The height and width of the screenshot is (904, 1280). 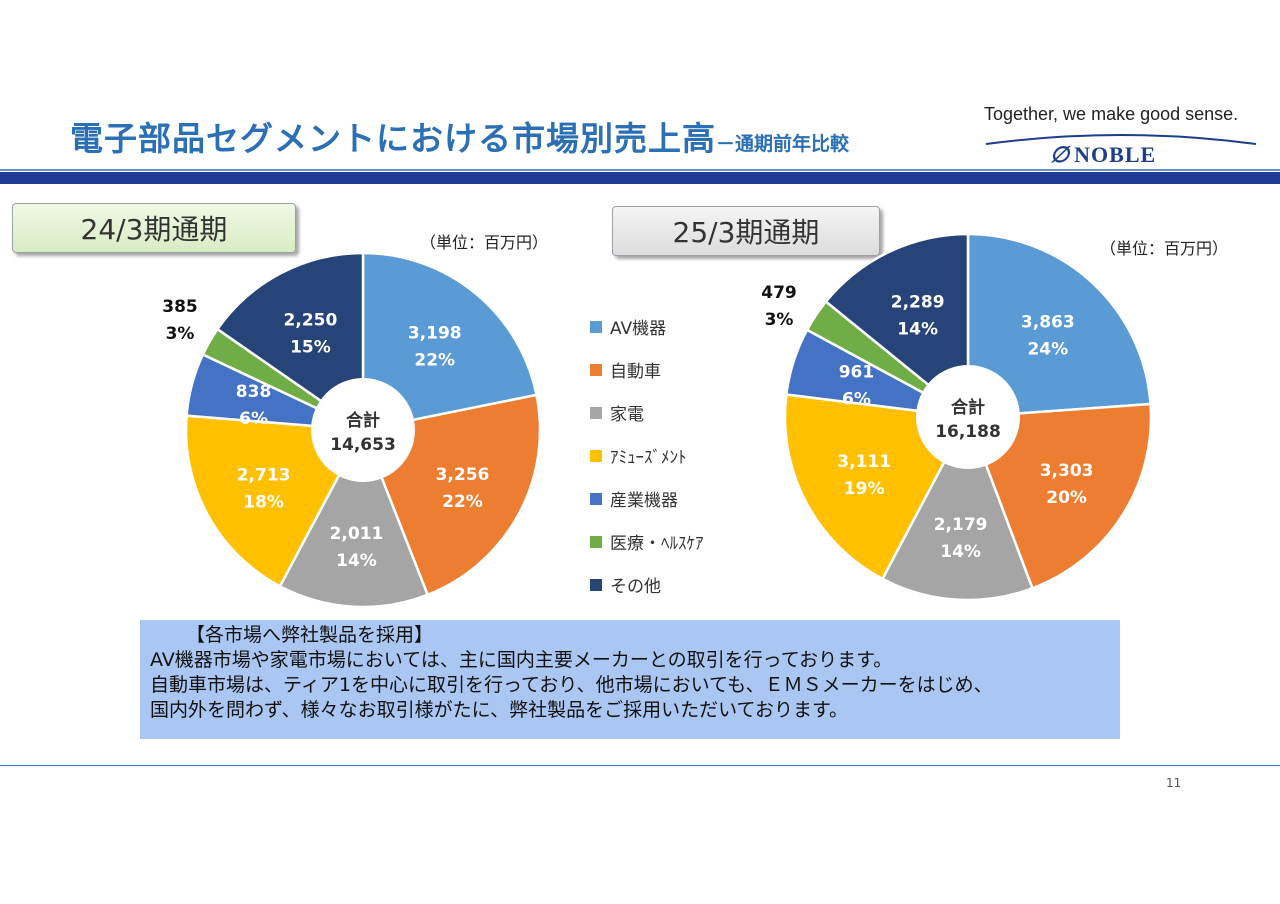 I want to click on center-total-value: 16,188, so click(x=968, y=432).